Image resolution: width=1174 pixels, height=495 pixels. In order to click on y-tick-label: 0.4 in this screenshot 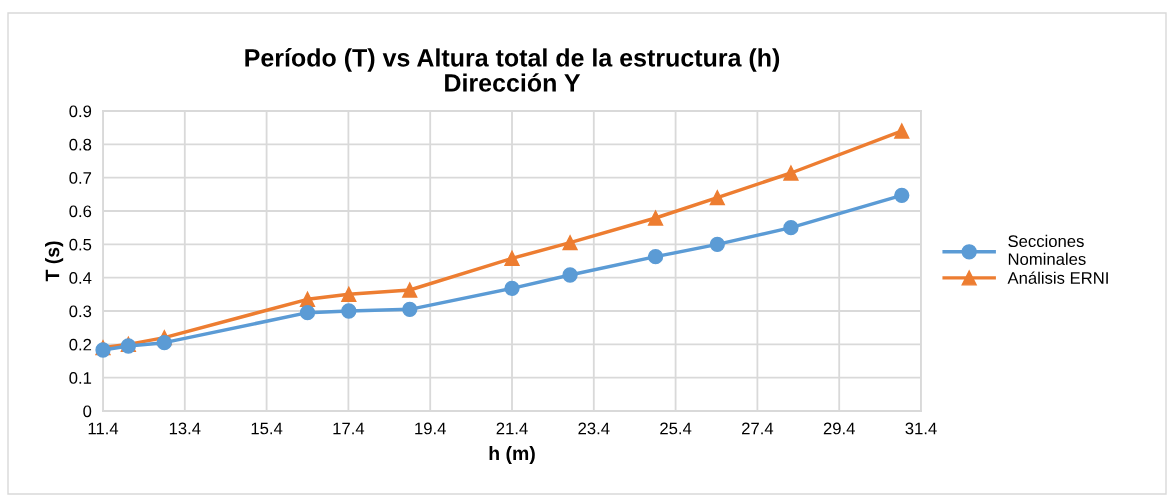, I will do `click(80, 278)`.